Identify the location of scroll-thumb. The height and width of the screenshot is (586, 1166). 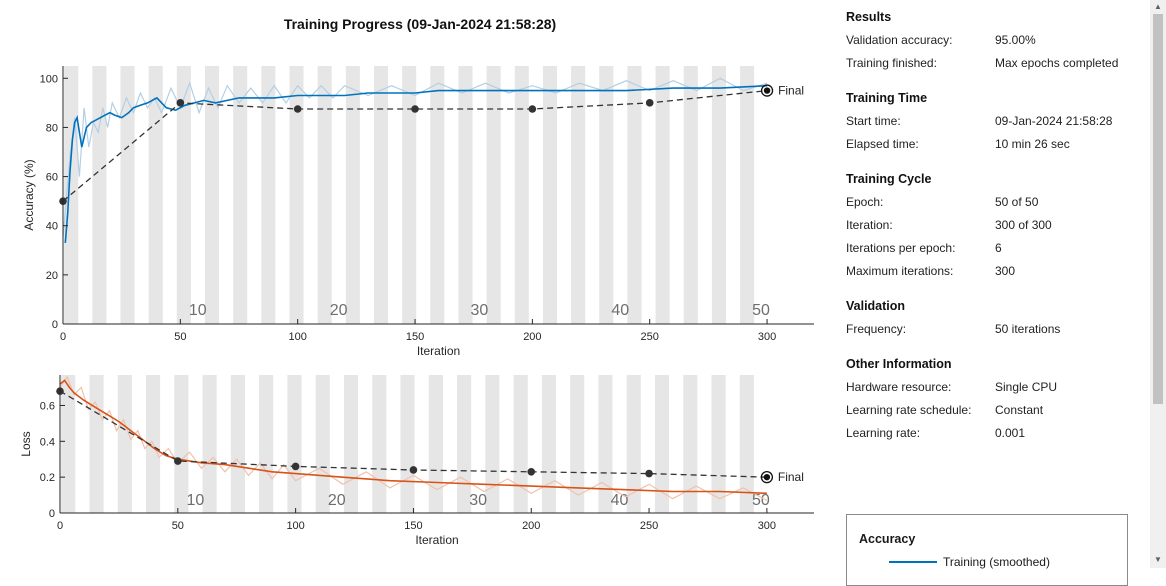
(1158, 209).